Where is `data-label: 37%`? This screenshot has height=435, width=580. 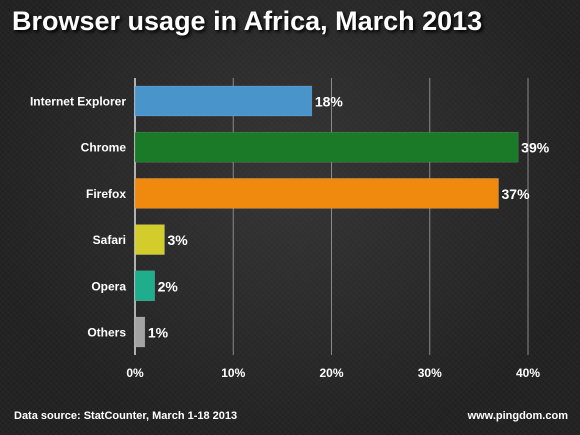
data-label: 37% is located at coordinates (516, 194).